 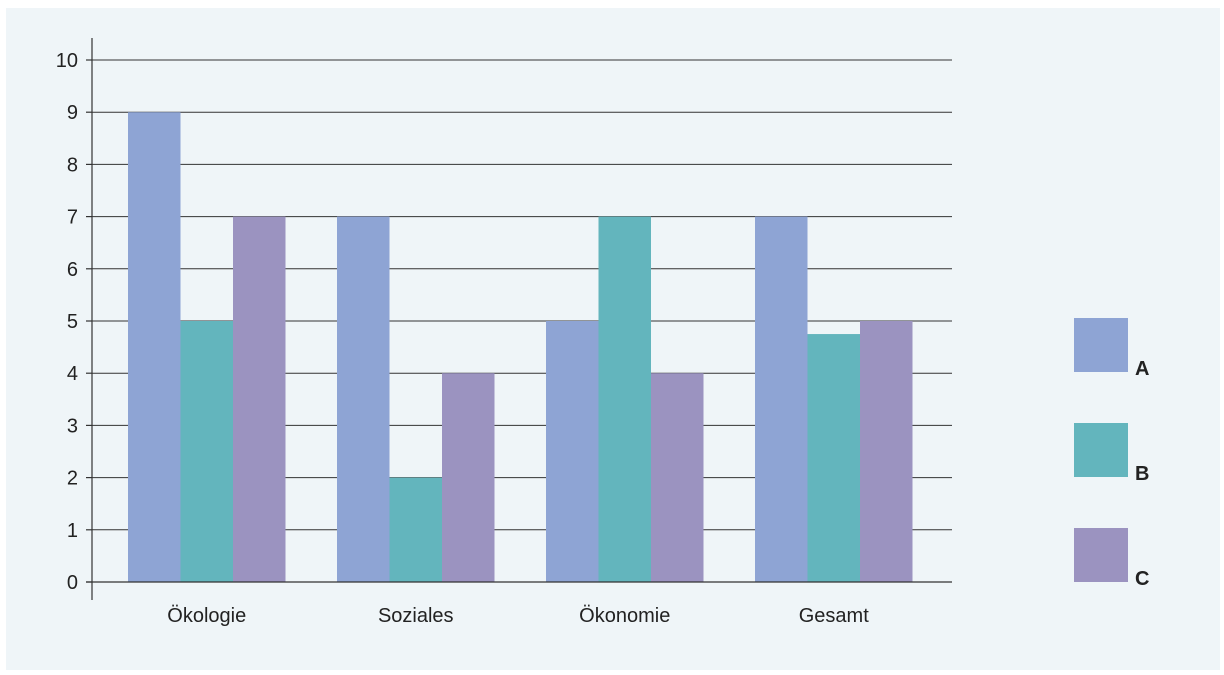 I want to click on y-tick-label: 7, so click(x=72, y=218).